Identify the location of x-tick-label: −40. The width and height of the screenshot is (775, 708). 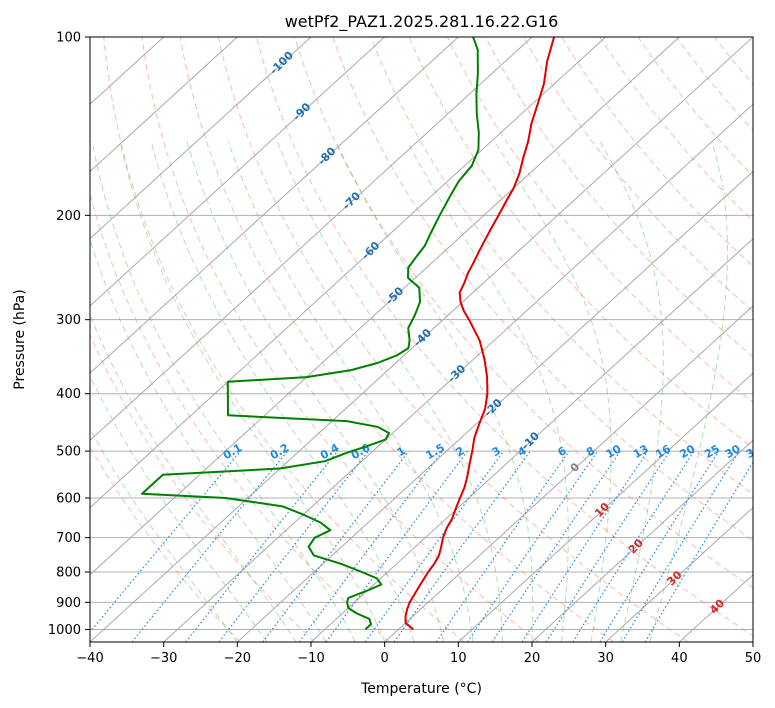
(89, 658).